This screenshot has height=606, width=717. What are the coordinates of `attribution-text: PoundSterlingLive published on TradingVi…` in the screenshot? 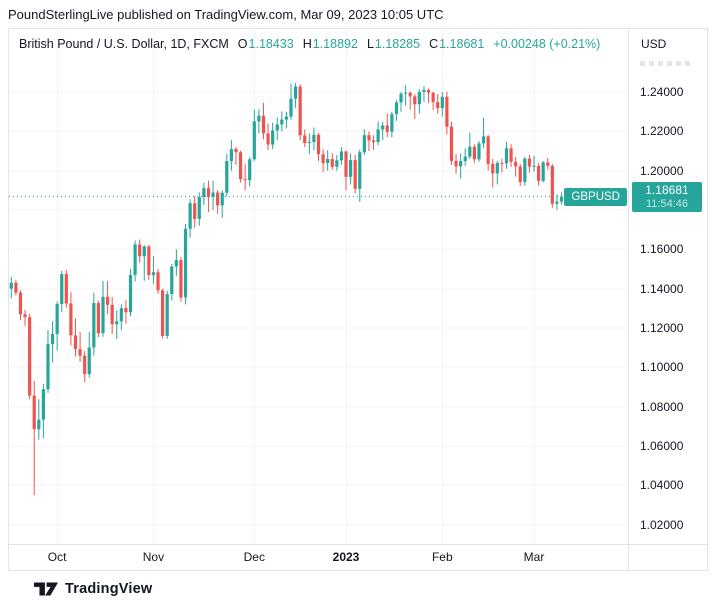 It's located at (226, 14).